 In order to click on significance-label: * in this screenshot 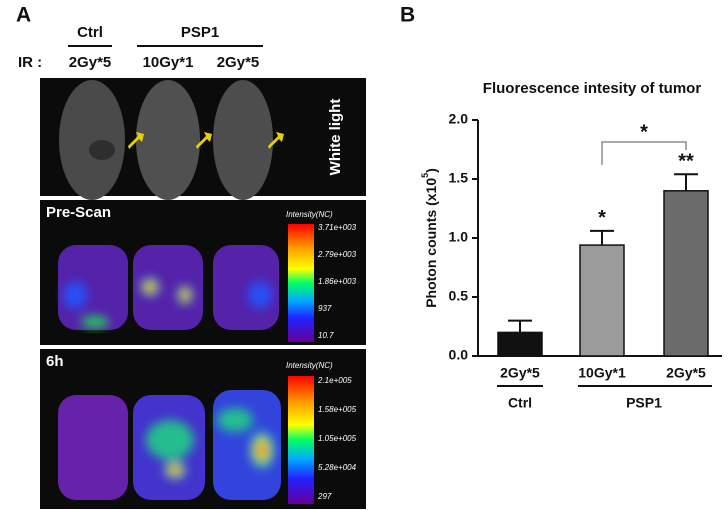, I will do `click(602, 218)`.